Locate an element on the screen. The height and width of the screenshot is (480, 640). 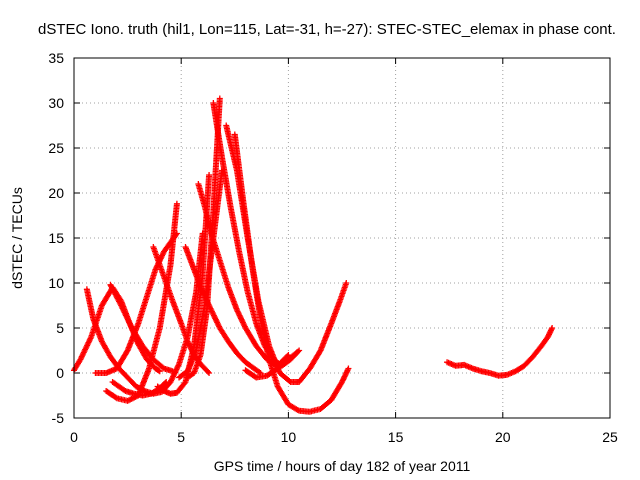
x-tick-label: 20 is located at coordinates (503, 437).